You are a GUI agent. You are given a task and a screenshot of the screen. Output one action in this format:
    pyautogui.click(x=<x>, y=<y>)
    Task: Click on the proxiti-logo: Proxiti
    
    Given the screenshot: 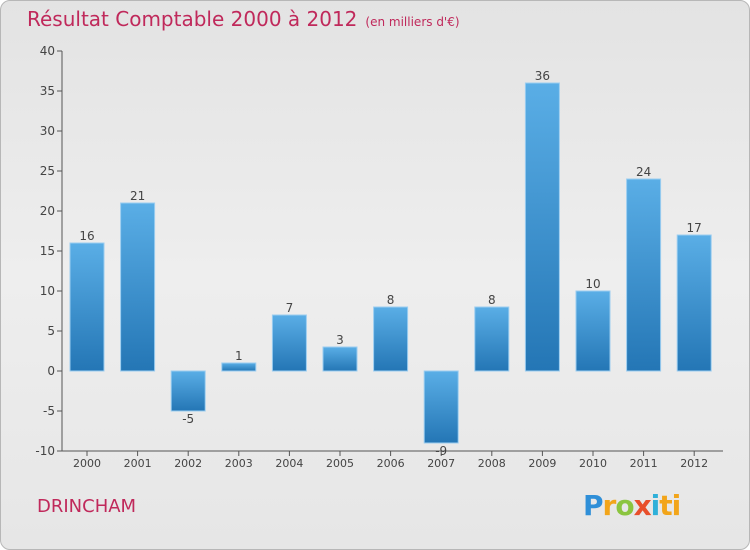 What is the action you would take?
    pyautogui.click(x=632, y=505)
    